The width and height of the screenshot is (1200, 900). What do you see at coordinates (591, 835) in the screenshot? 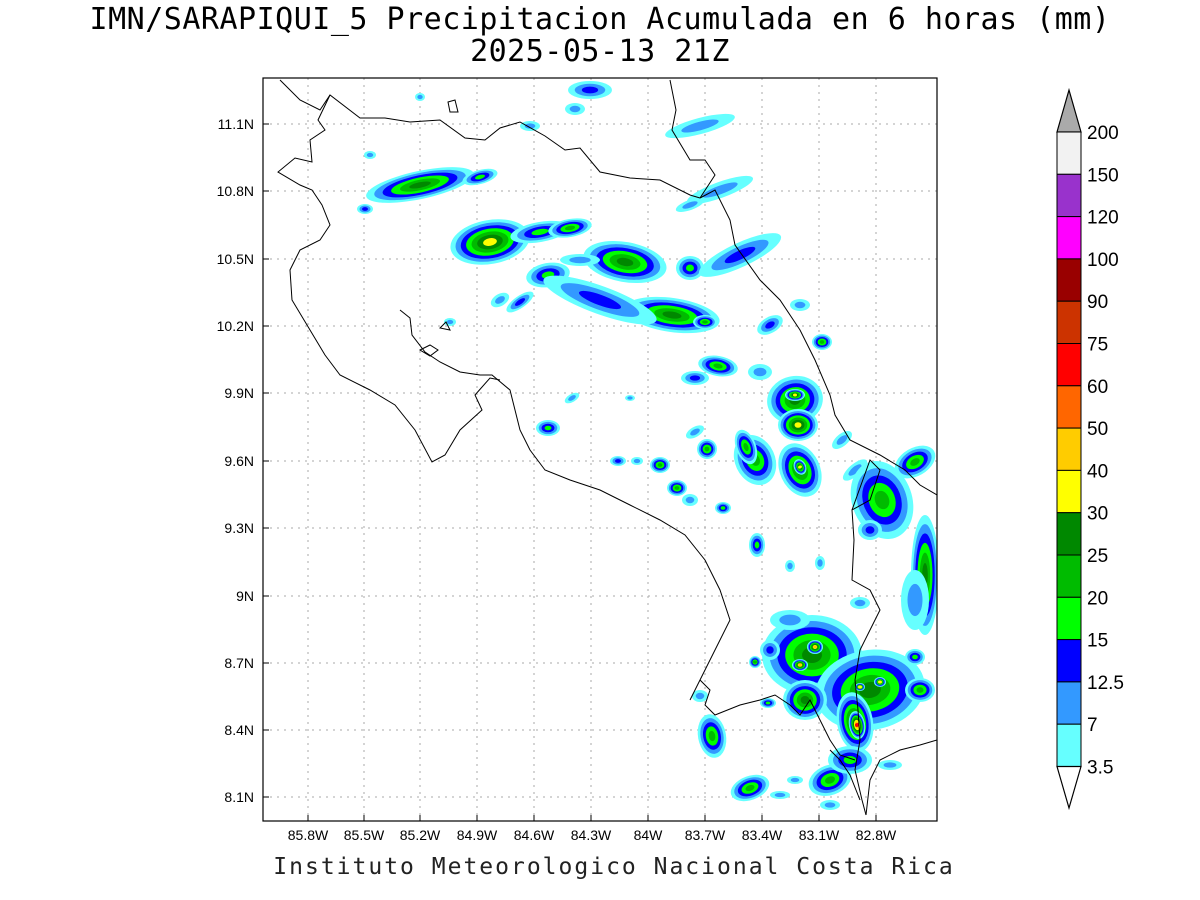
I see `lon-tick-label: 84.3W` at bounding box center [591, 835].